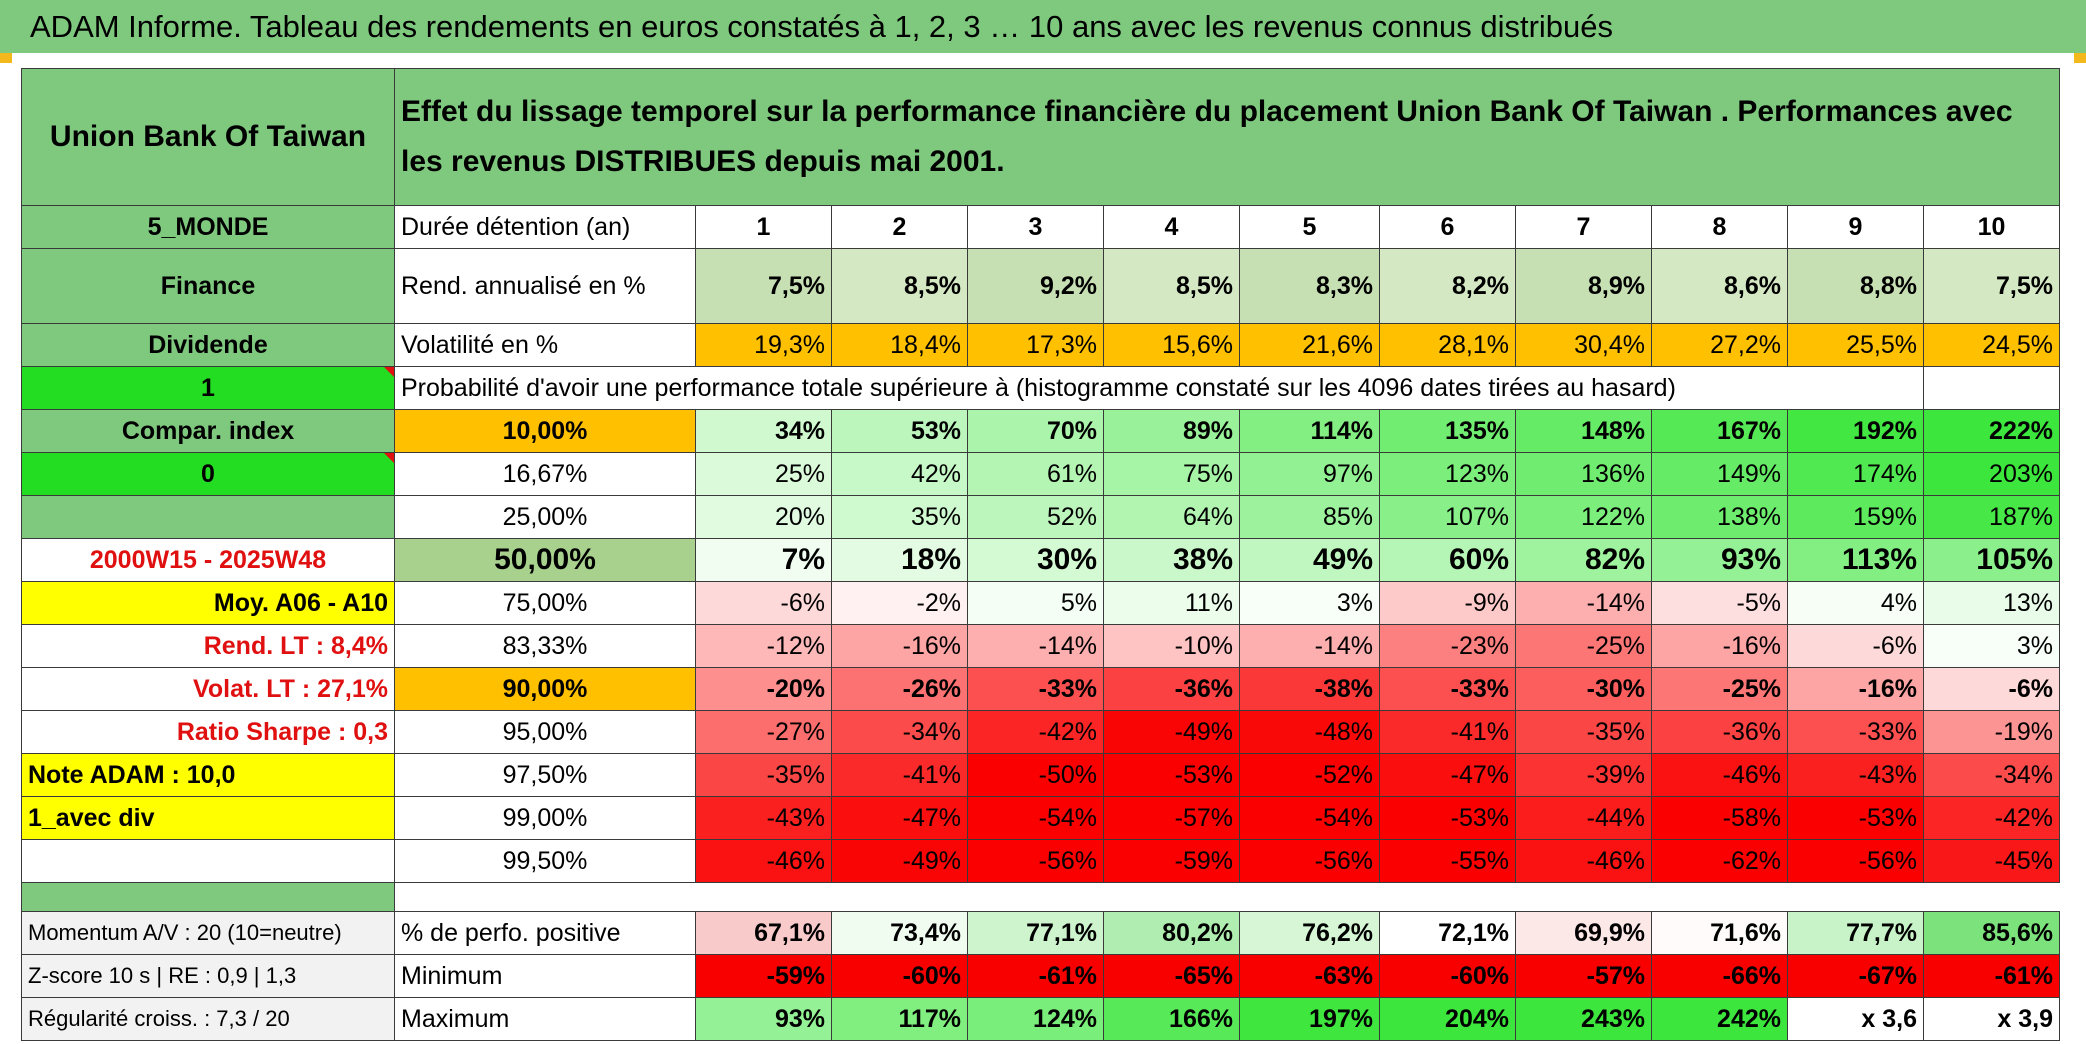  I want to click on prob-value: -45%, so click(1991, 861).